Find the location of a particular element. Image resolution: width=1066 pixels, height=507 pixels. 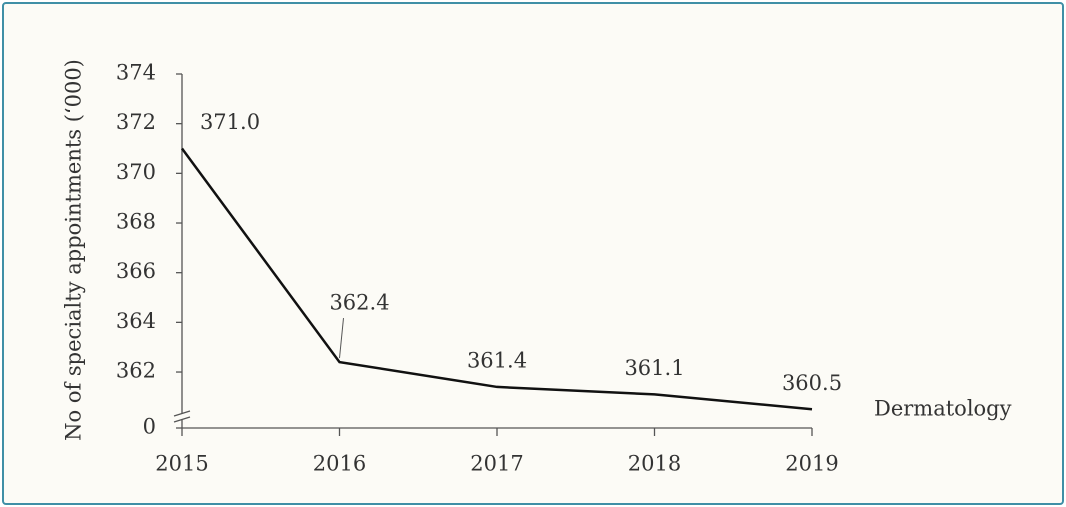

y-tick-label: 372 is located at coordinates (136, 122).